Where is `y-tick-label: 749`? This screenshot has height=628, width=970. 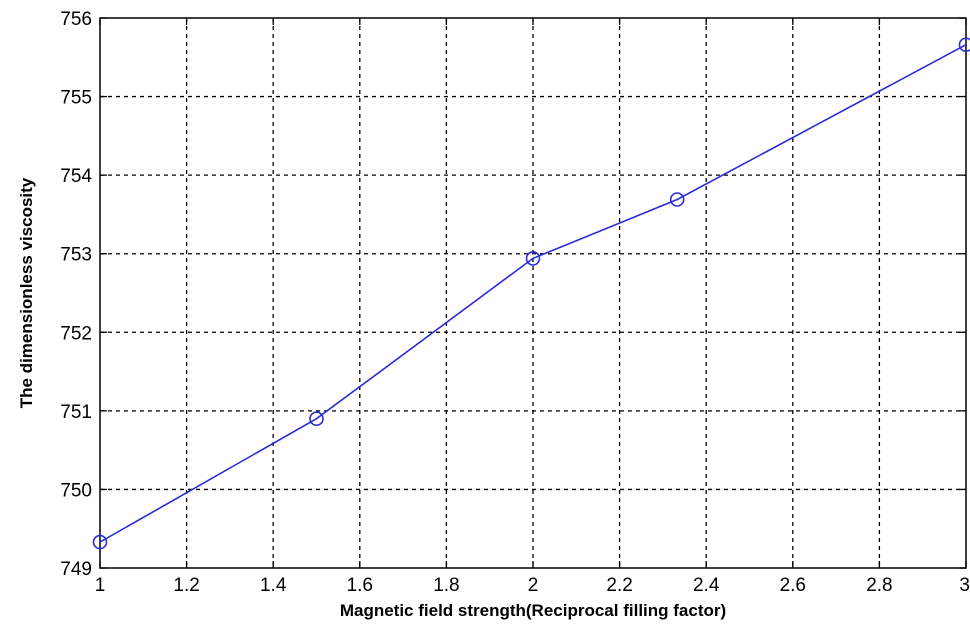
y-tick-label: 749 is located at coordinates (76, 569).